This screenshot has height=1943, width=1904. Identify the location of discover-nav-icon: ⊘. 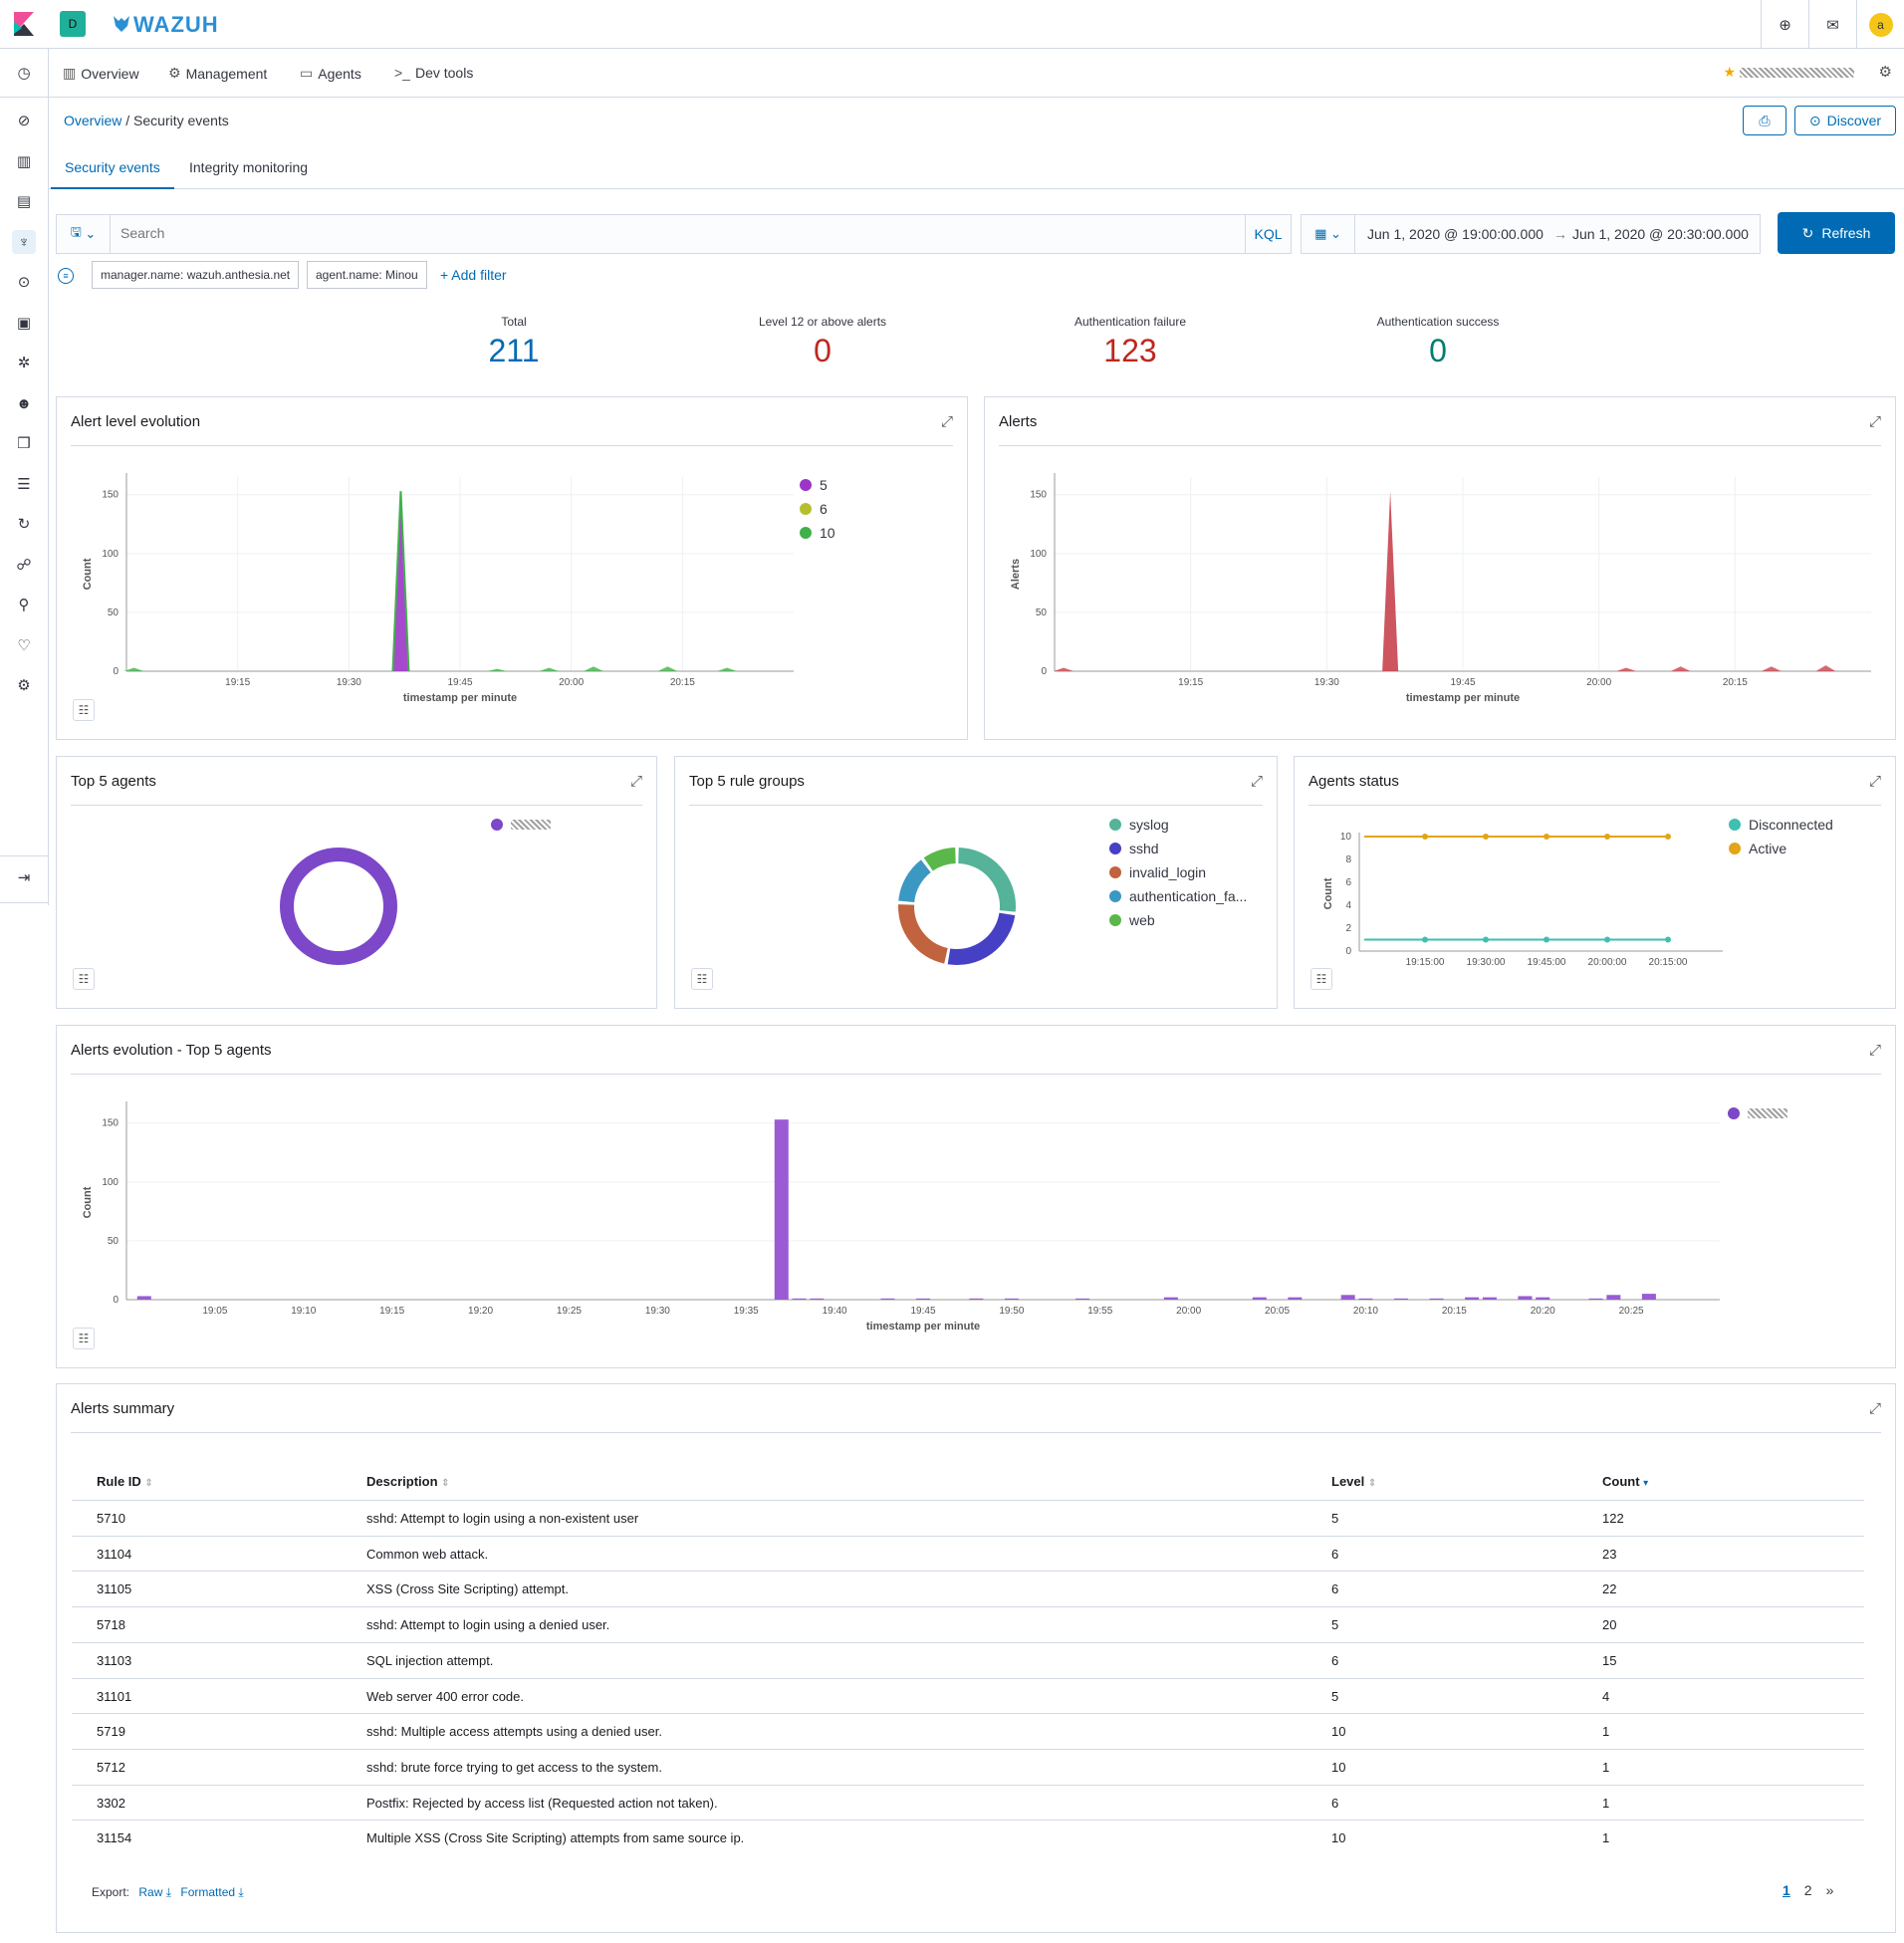
(24, 121).